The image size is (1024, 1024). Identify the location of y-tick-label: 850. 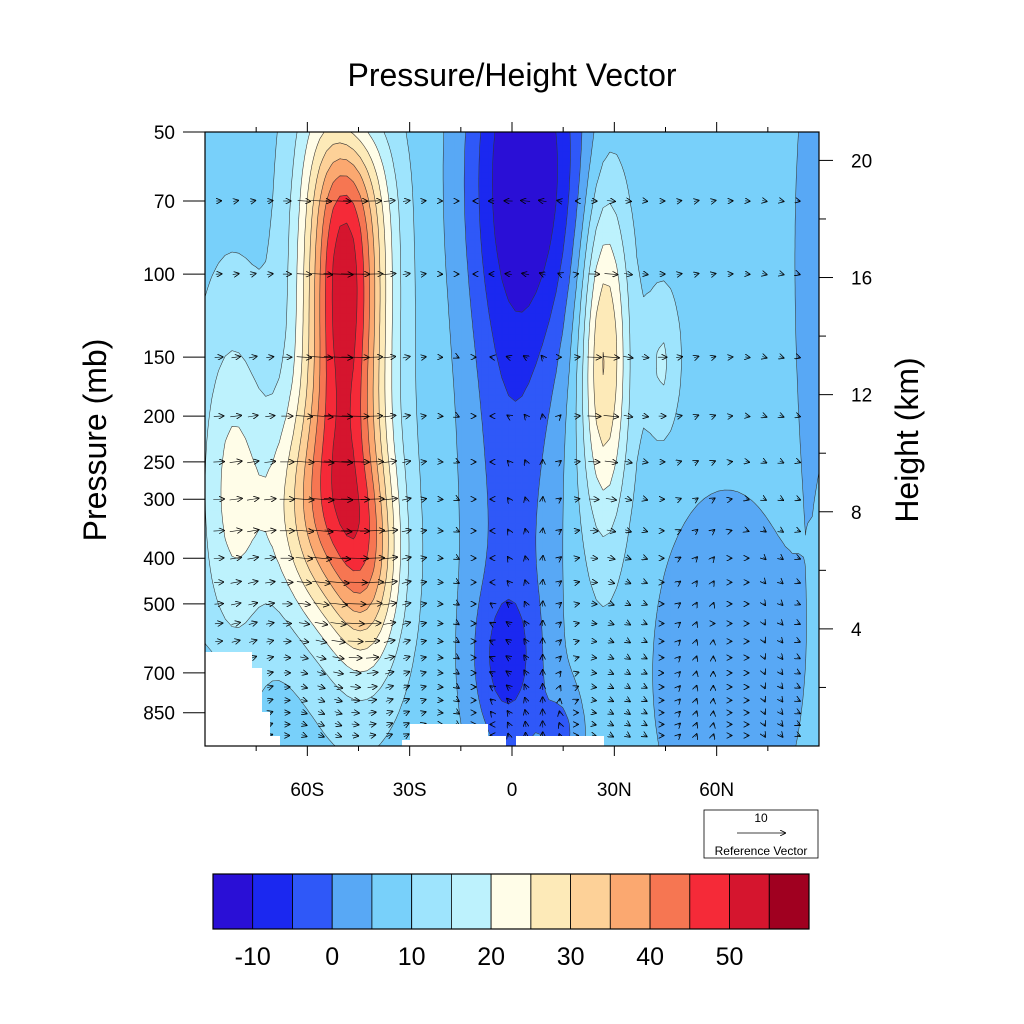
(159, 714).